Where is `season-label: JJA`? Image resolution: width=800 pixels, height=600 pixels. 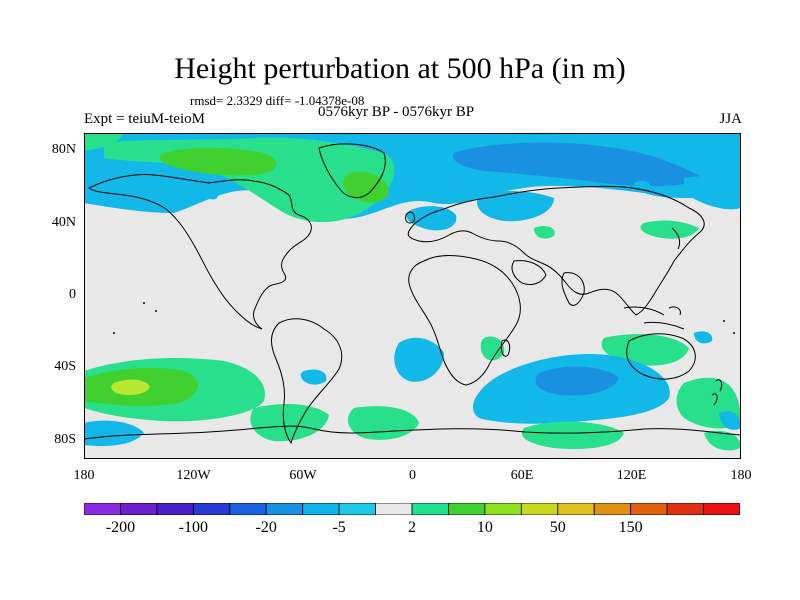 season-label: JJA is located at coordinates (730, 119).